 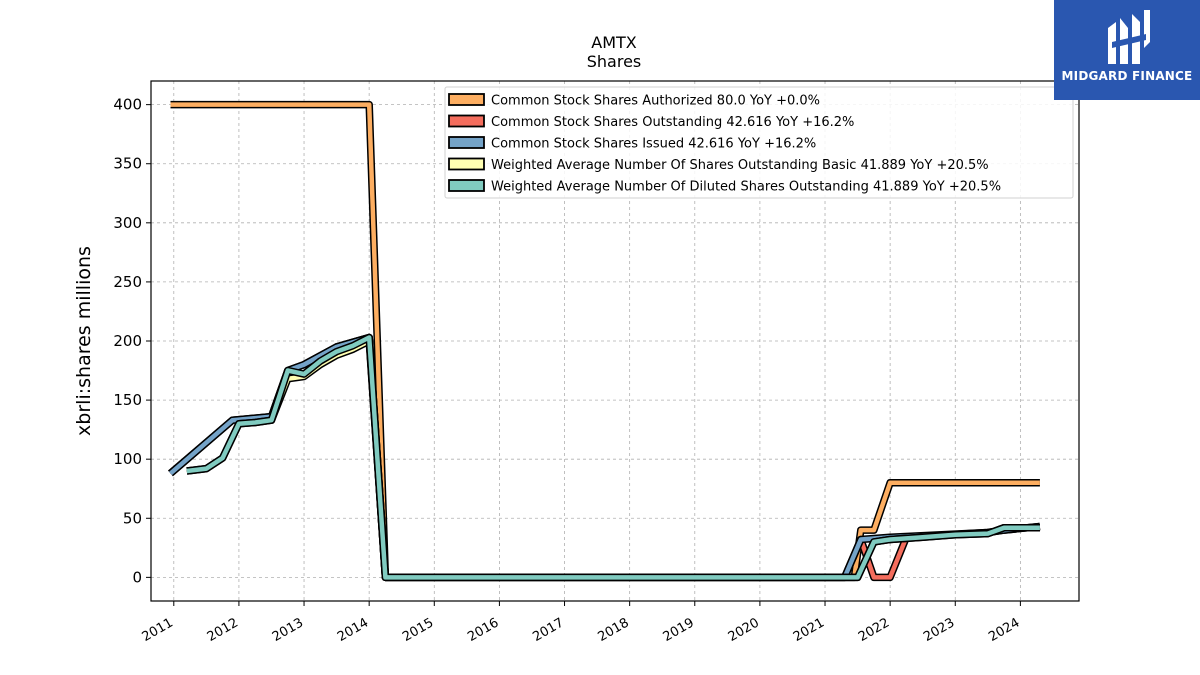 I want to click on x-tick-label: 2024, so click(x=1004, y=630).